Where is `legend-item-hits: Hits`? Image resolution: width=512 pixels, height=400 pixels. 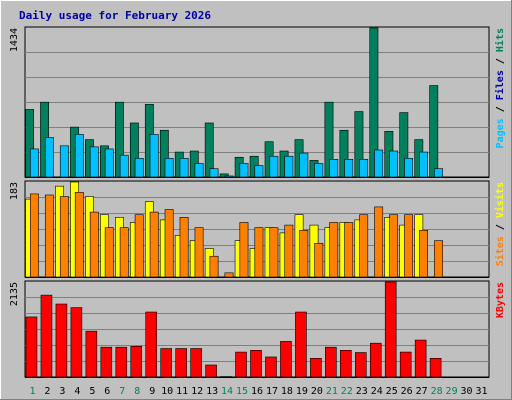
legend-item-hits: Hits is located at coordinates (500, 40).